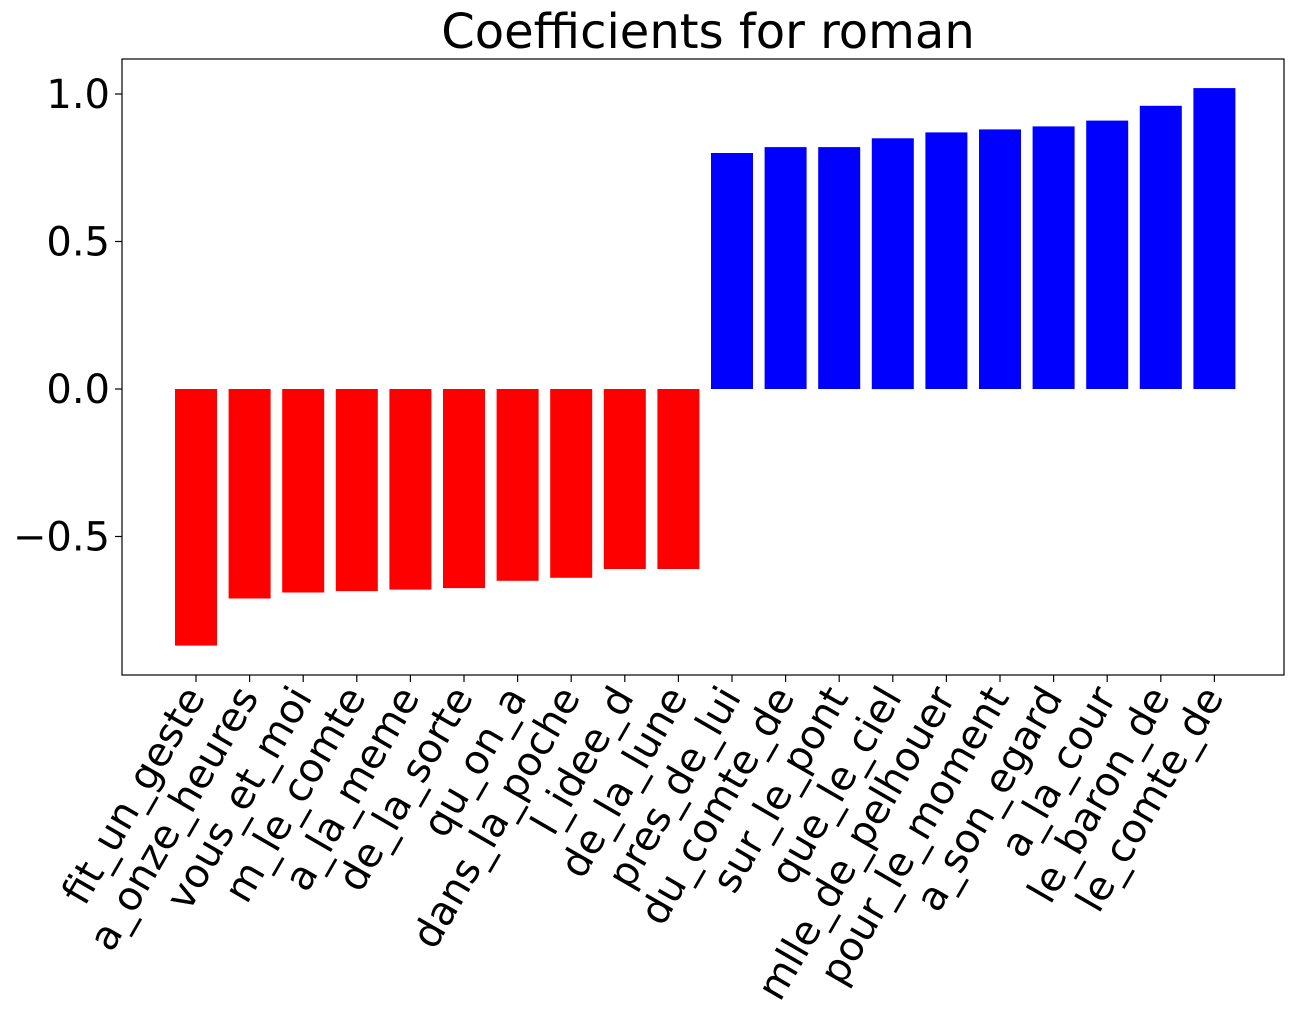  I want to click on bar-a_onze_heures, so click(249, 494).